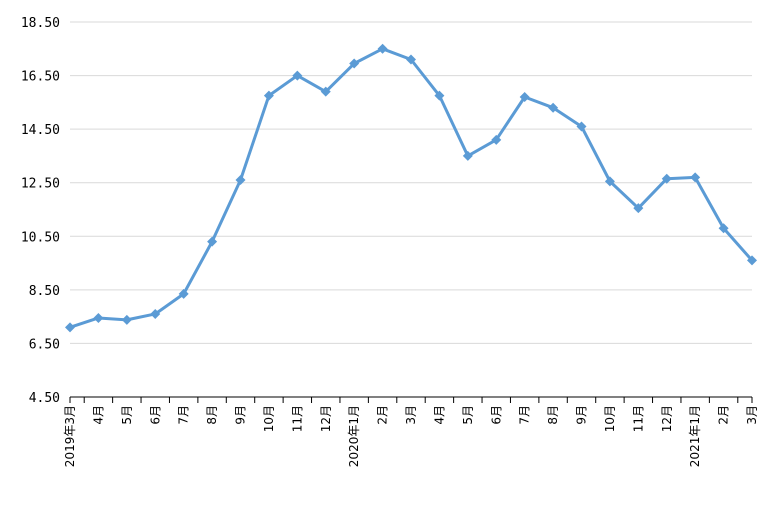 Image resolution: width=783 pixels, height=514 pixels. What do you see at coordinates (411, 399) in the screenshot?
I see `x-axis` at bounding box center [411, 399].